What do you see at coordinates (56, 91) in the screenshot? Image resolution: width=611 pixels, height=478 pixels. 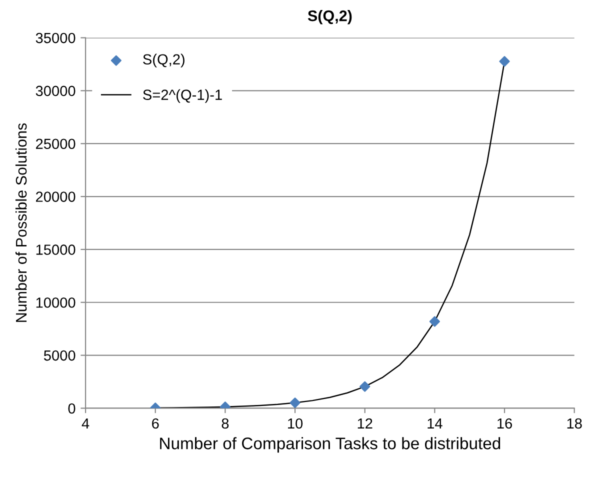 I see `y-tick-label: 30000` at bounding box center [56, 91].